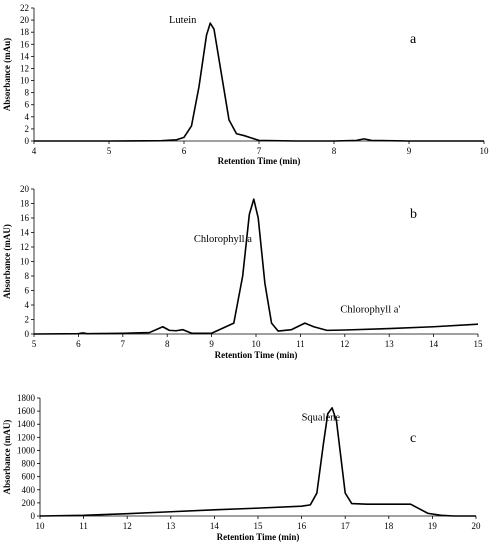 The image size is (494, 550). What do you see at coordinates (413, 39) in the screenshot?
I see `panel-label: a` at bounding box center [413, 39].